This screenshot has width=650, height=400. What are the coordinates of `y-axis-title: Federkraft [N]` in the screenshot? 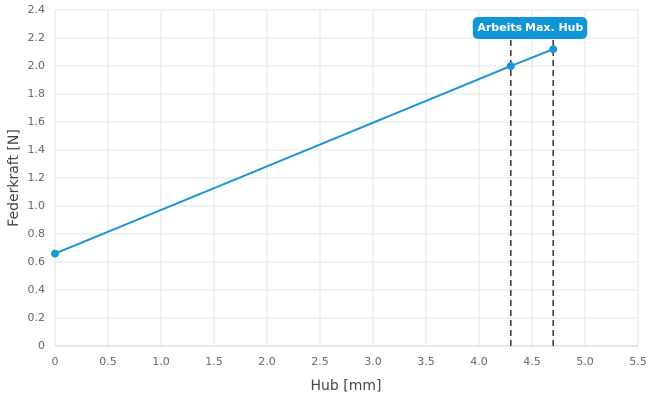 It's located at (14, 178).